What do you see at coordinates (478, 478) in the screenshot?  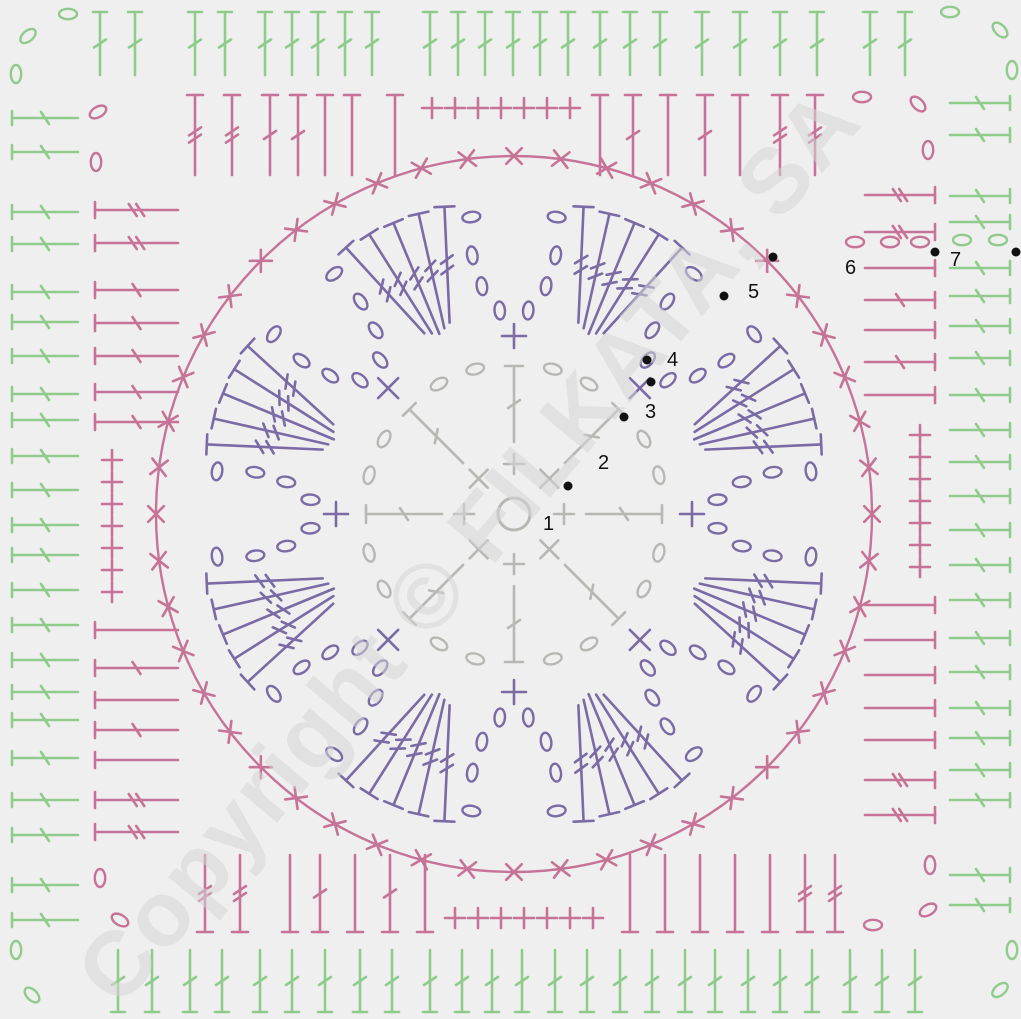 I see `slip-crossed-stitch` at bounding box center [478, 478].